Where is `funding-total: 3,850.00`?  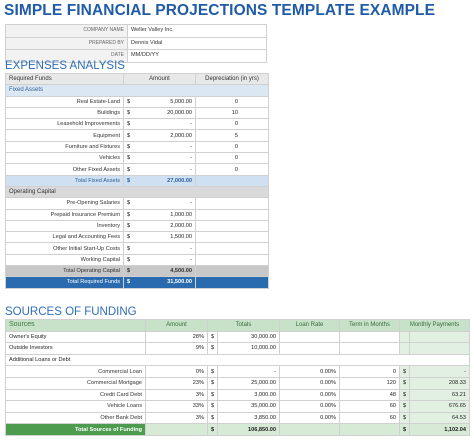
funding-total: 3,850.00 is located at coordinates (248, 418).